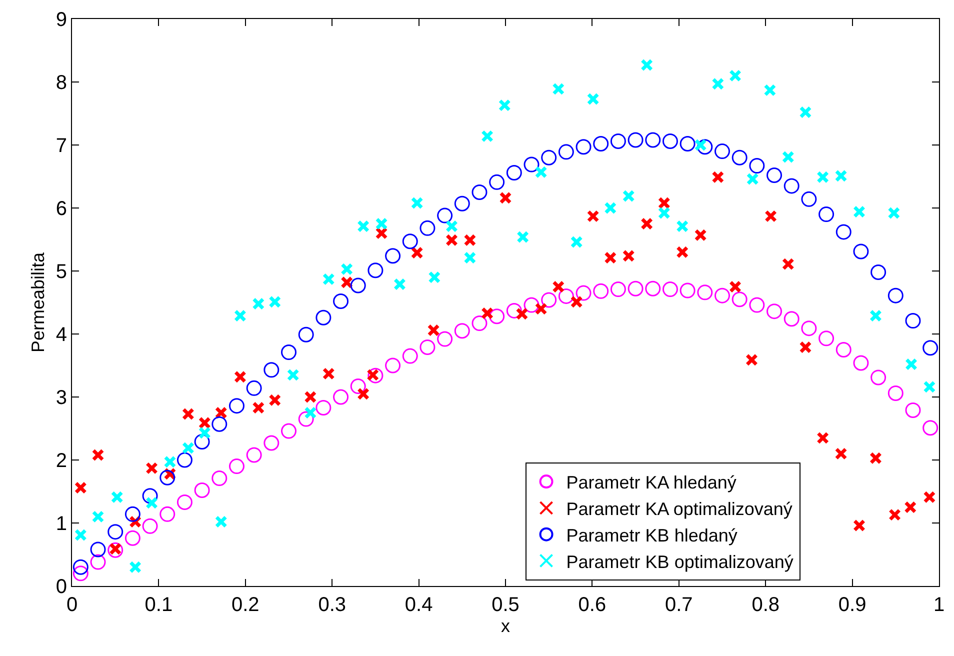  I want to click on x-tick-label: 0.3, so click(332, 605).